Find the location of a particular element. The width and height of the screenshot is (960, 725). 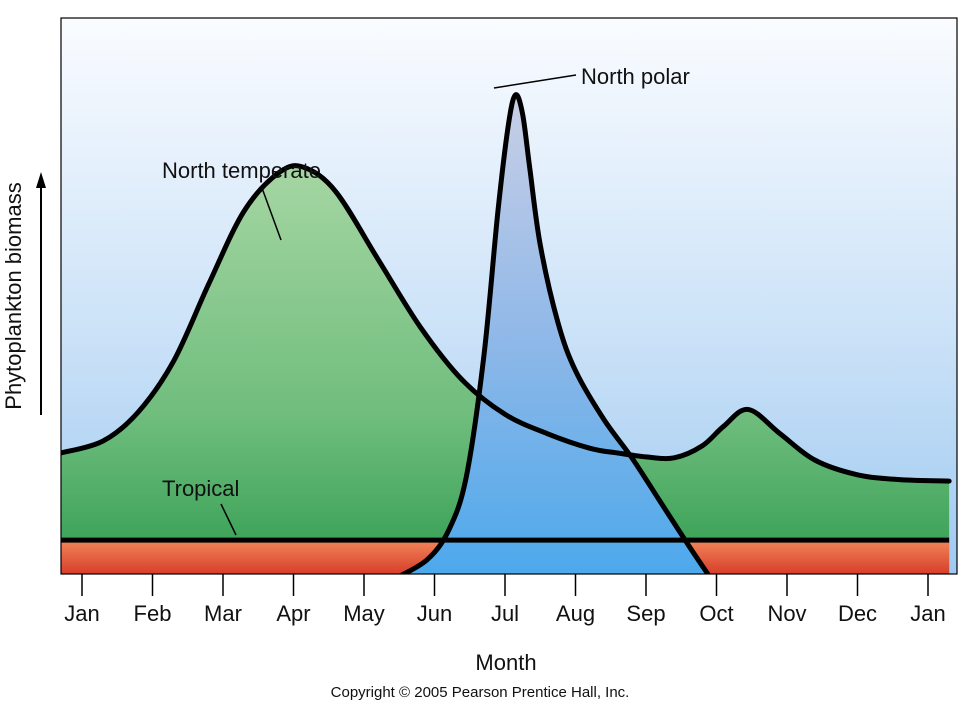

y-axis-arrow is located at coordinates (41, 293).